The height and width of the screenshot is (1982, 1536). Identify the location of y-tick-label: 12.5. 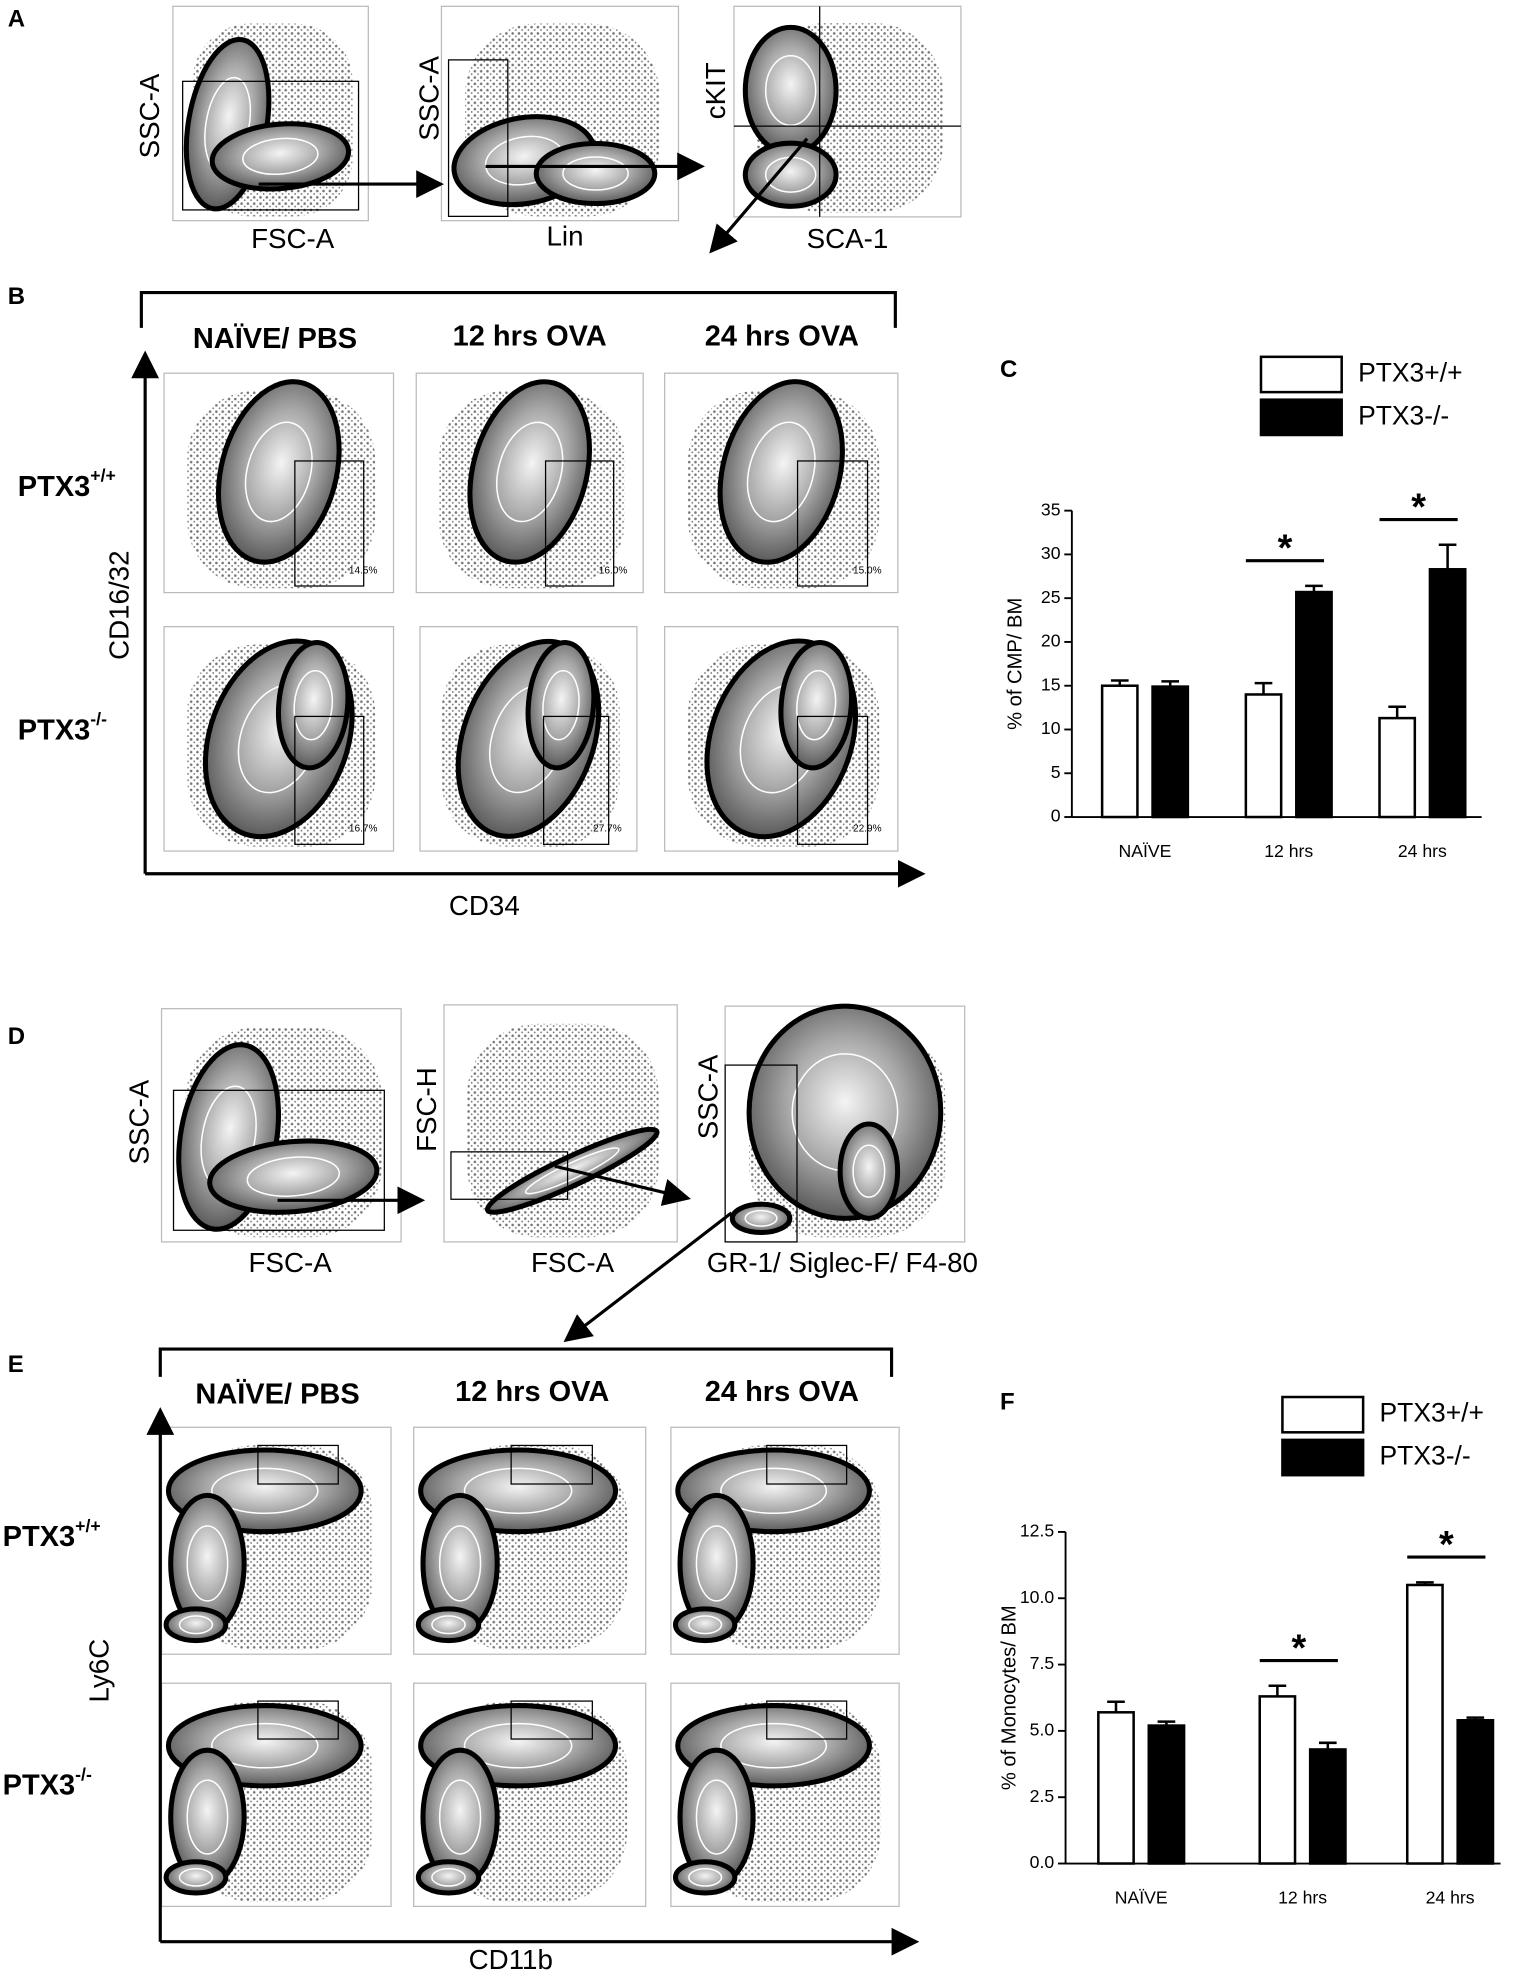
(1037, 1531).